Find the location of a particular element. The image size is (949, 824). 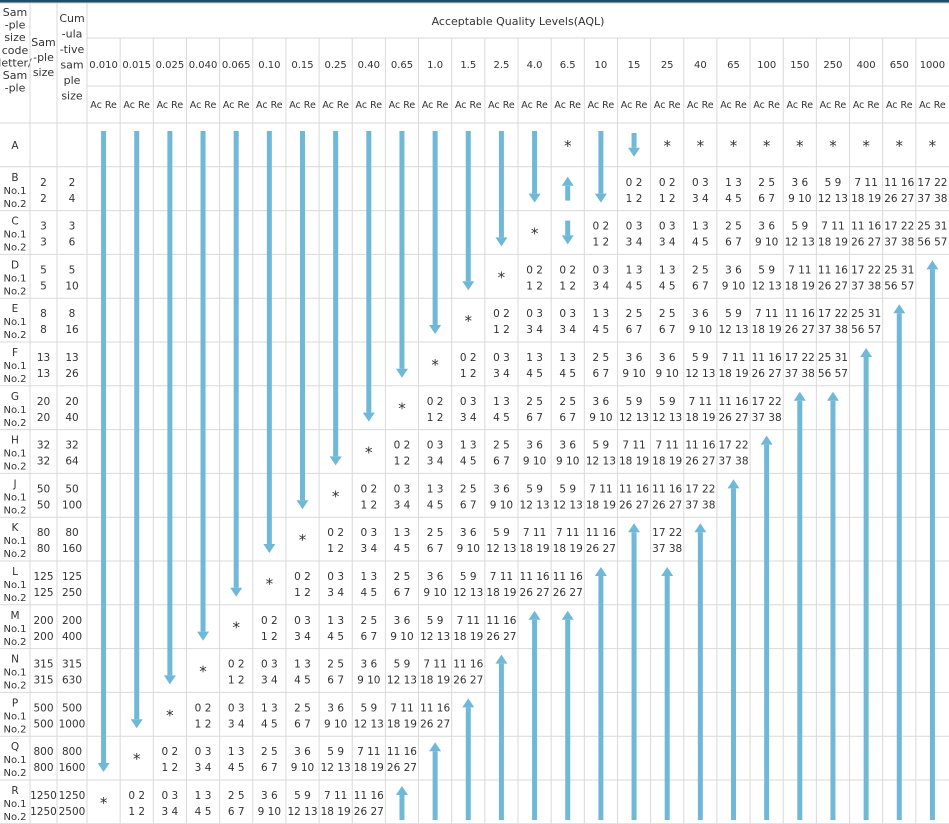

code-letter: E is located at coordinates (15, 309).